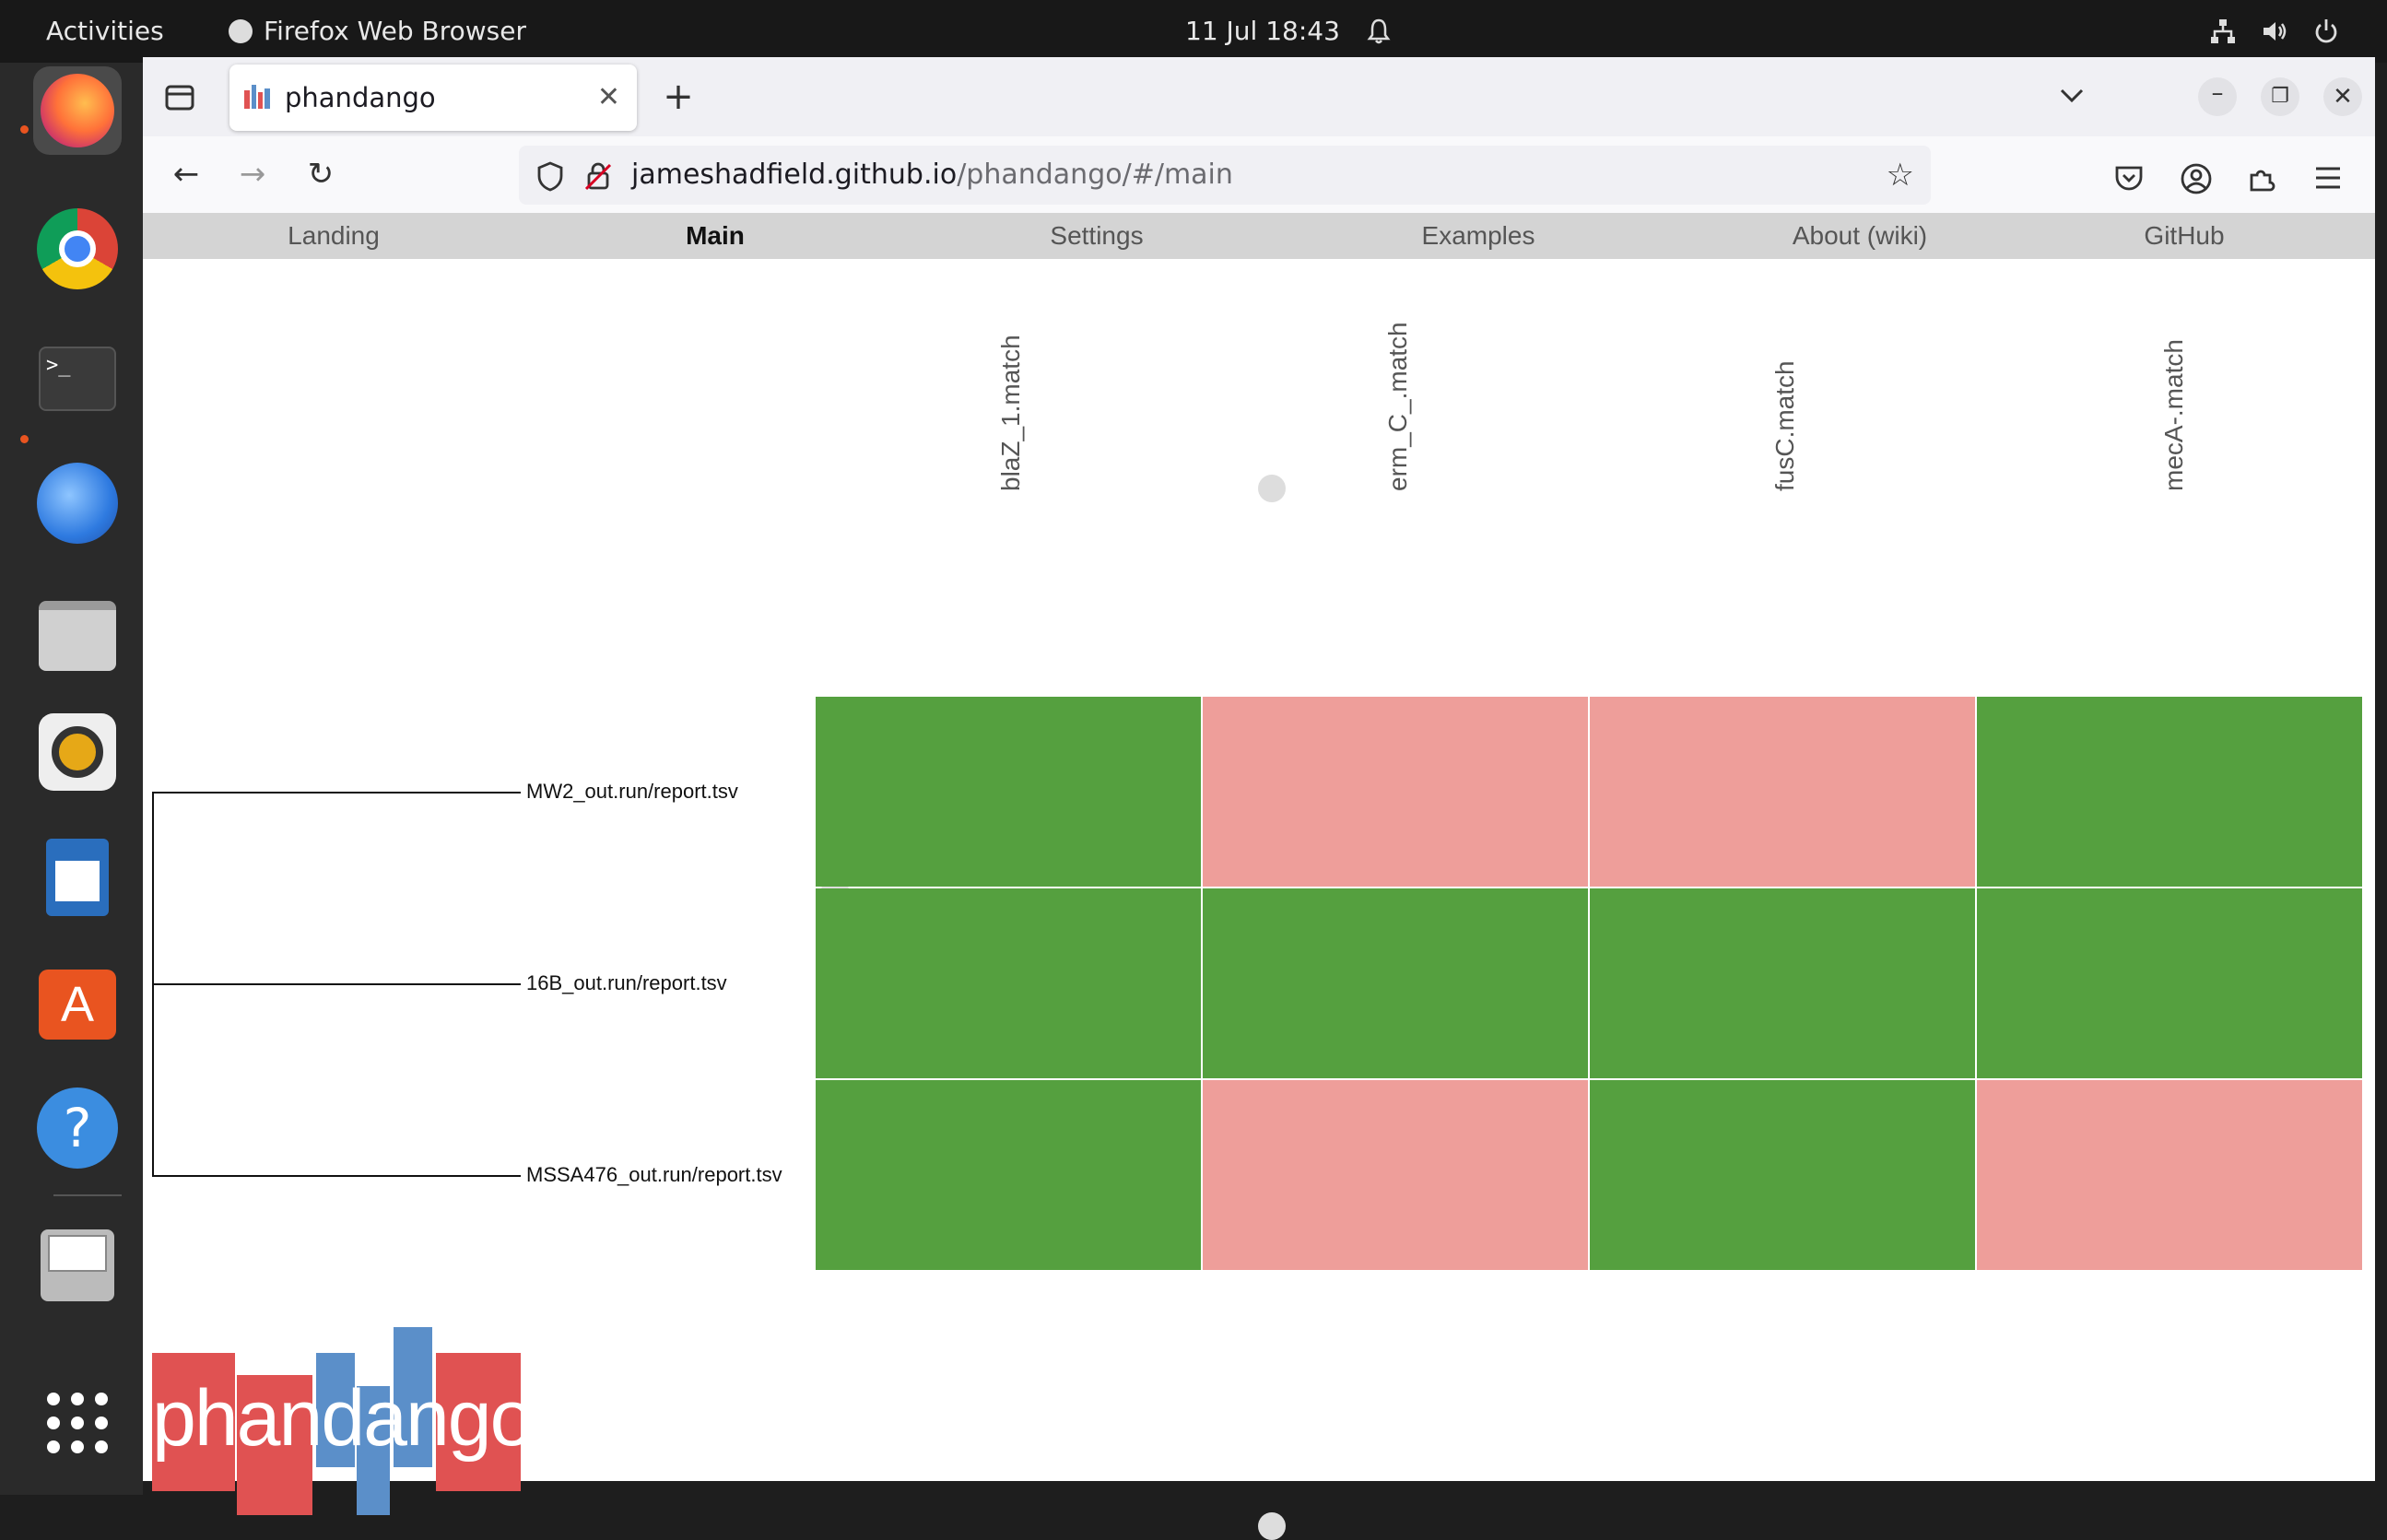 This screenshot has width=2387, height=1540. I want to click on url-text: jameshadfield.github.io/phandango/#/main, so click(932, 175).